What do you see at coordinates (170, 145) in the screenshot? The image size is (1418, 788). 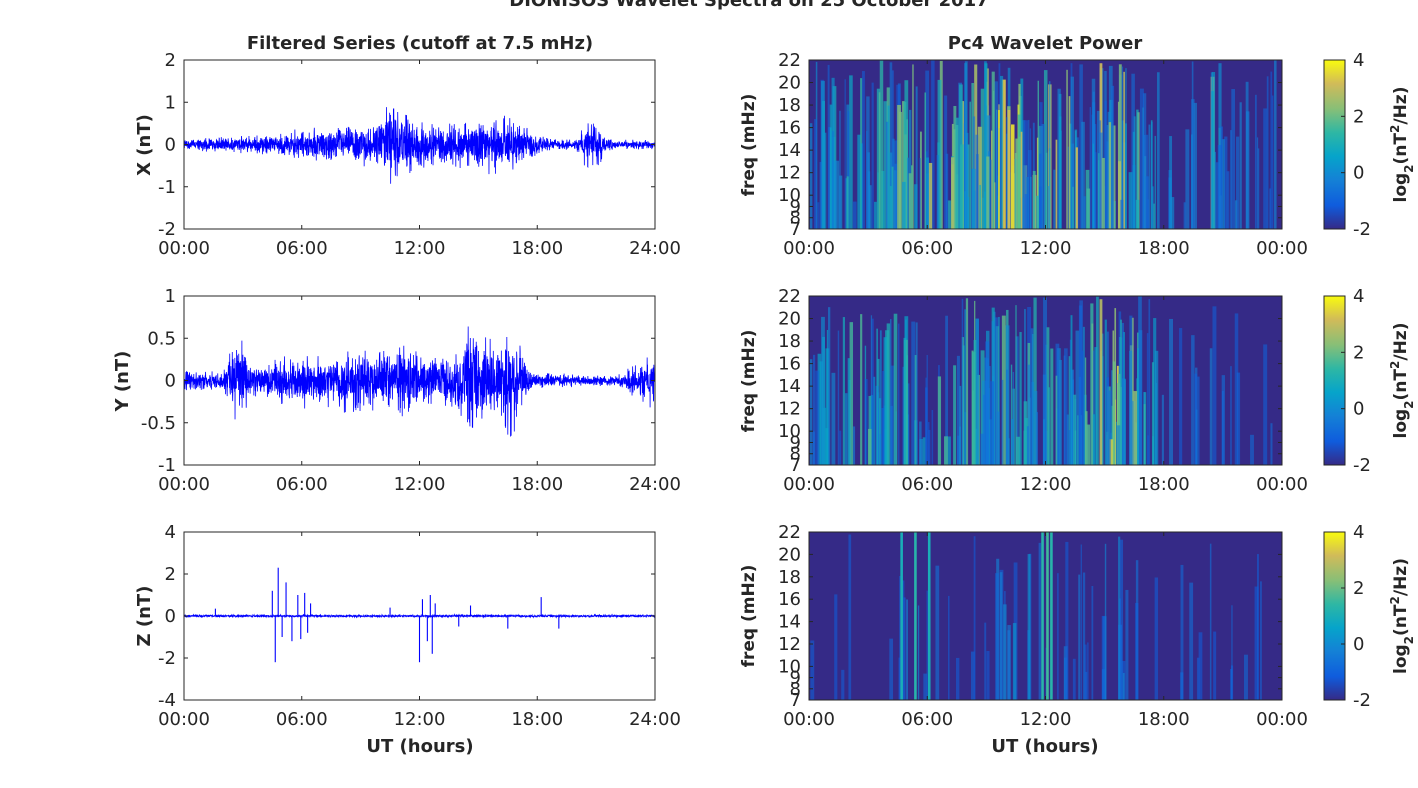 I see `y-tick-label: 0` at bounding box center [170, 145].